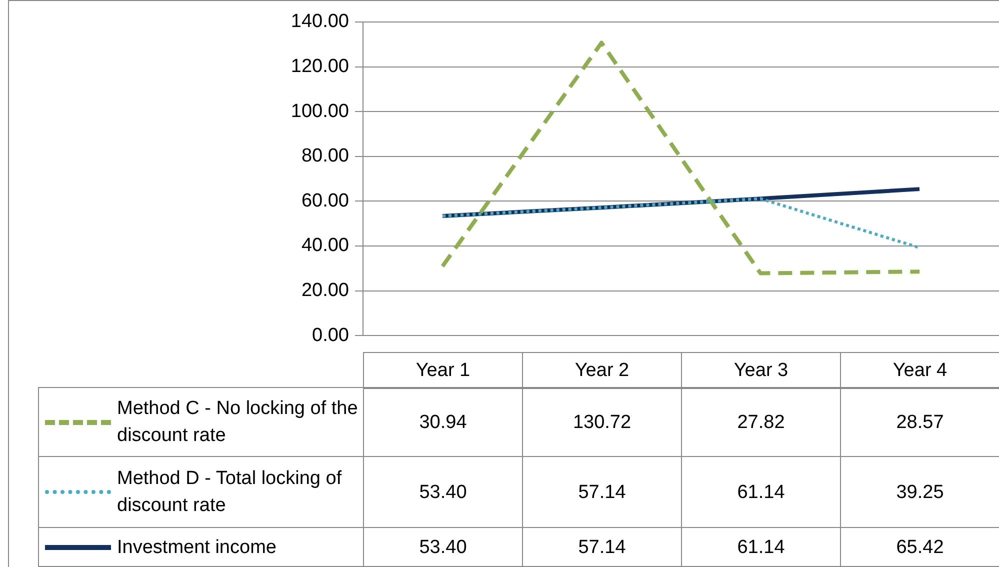  What do you see at coordinates (443, 422) in the screenshot?
I see `data-label: 30.94` at bounding box center [443, 422].